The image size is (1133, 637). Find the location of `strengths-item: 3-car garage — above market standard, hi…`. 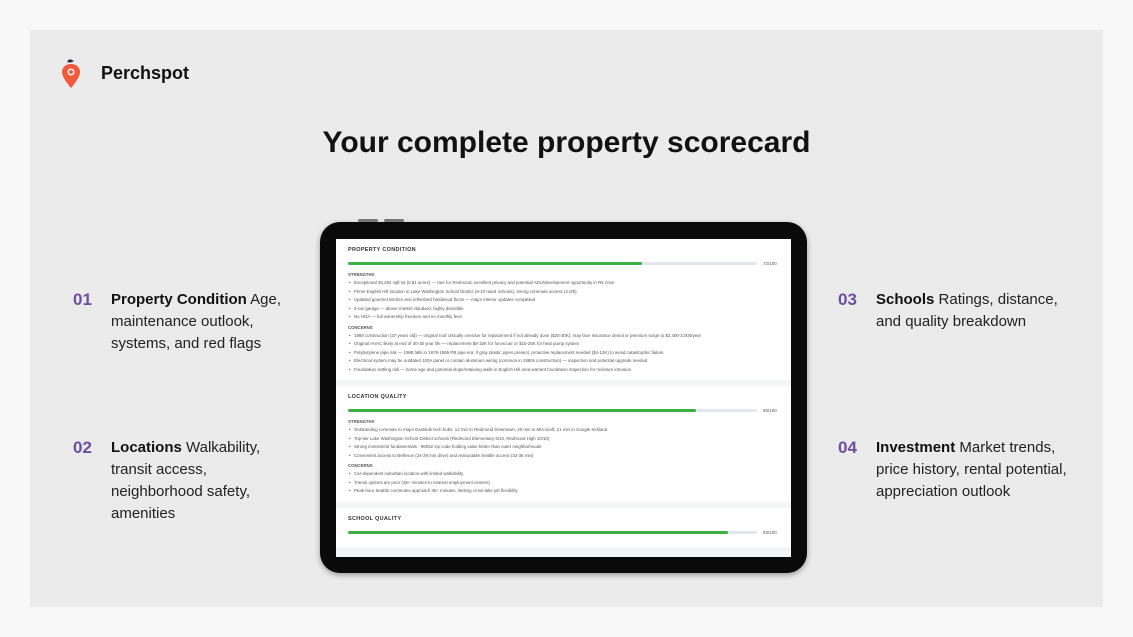

strengths-item: 3-car garage — above market standard, hi… is located at coordinates (563, 309).